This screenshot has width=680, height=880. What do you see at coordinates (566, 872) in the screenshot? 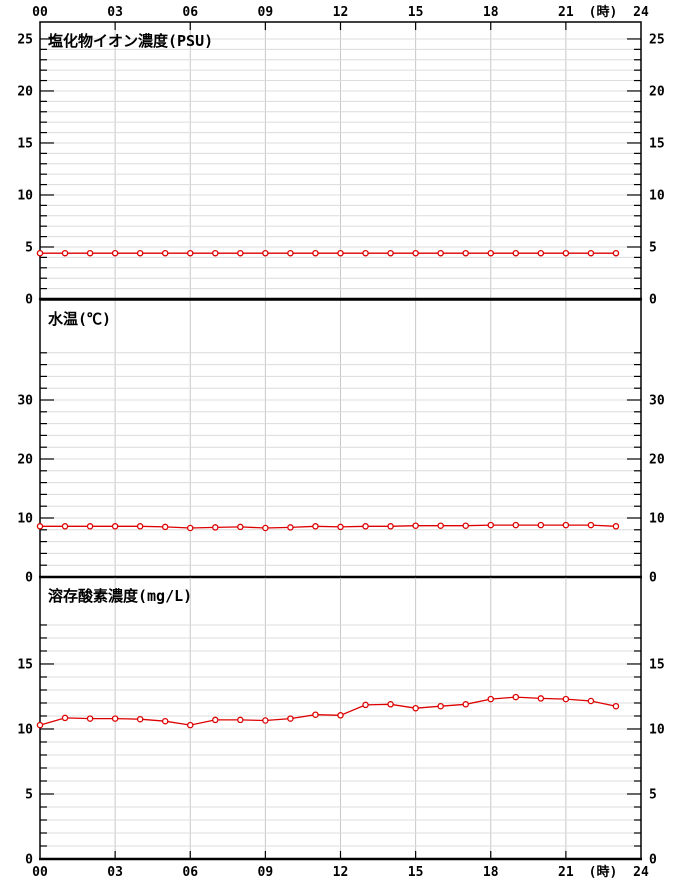
I see `bottom-hour-label: 21` at bounding box center [566, 872].